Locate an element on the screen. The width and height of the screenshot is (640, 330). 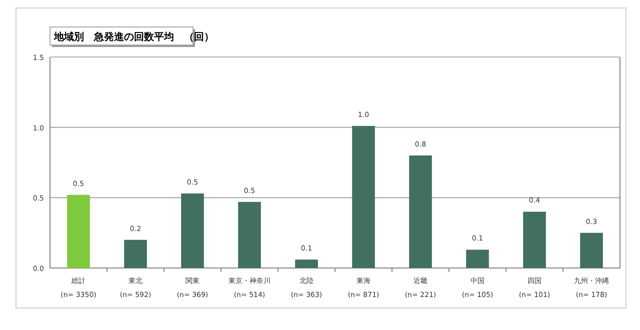
chart-title: 地域別 急発進の回数平均 （回） is located at coordinates (133, 37).